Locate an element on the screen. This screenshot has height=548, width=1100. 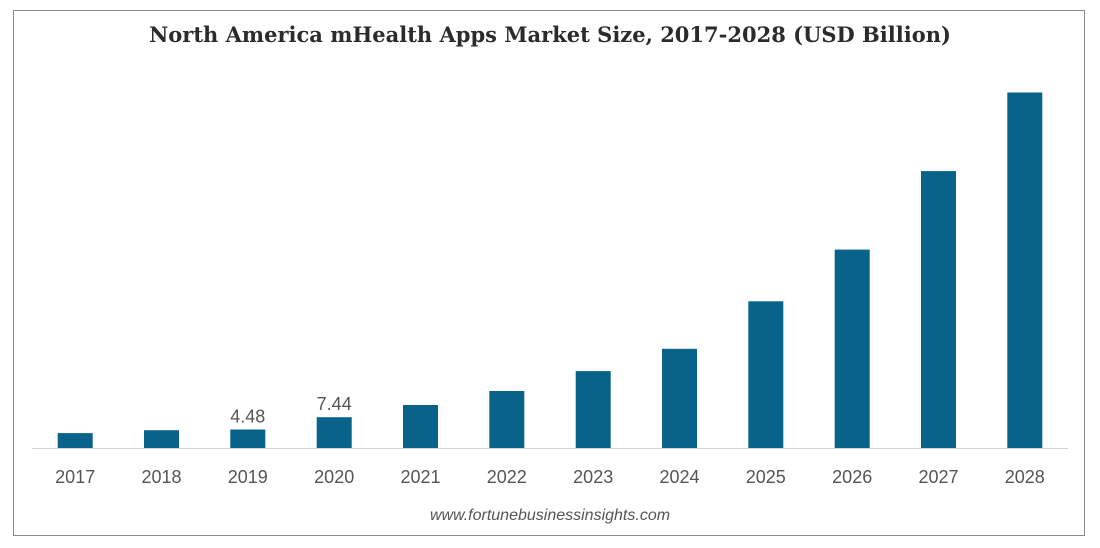
bar-2026 is located at coordinates (852, 348).